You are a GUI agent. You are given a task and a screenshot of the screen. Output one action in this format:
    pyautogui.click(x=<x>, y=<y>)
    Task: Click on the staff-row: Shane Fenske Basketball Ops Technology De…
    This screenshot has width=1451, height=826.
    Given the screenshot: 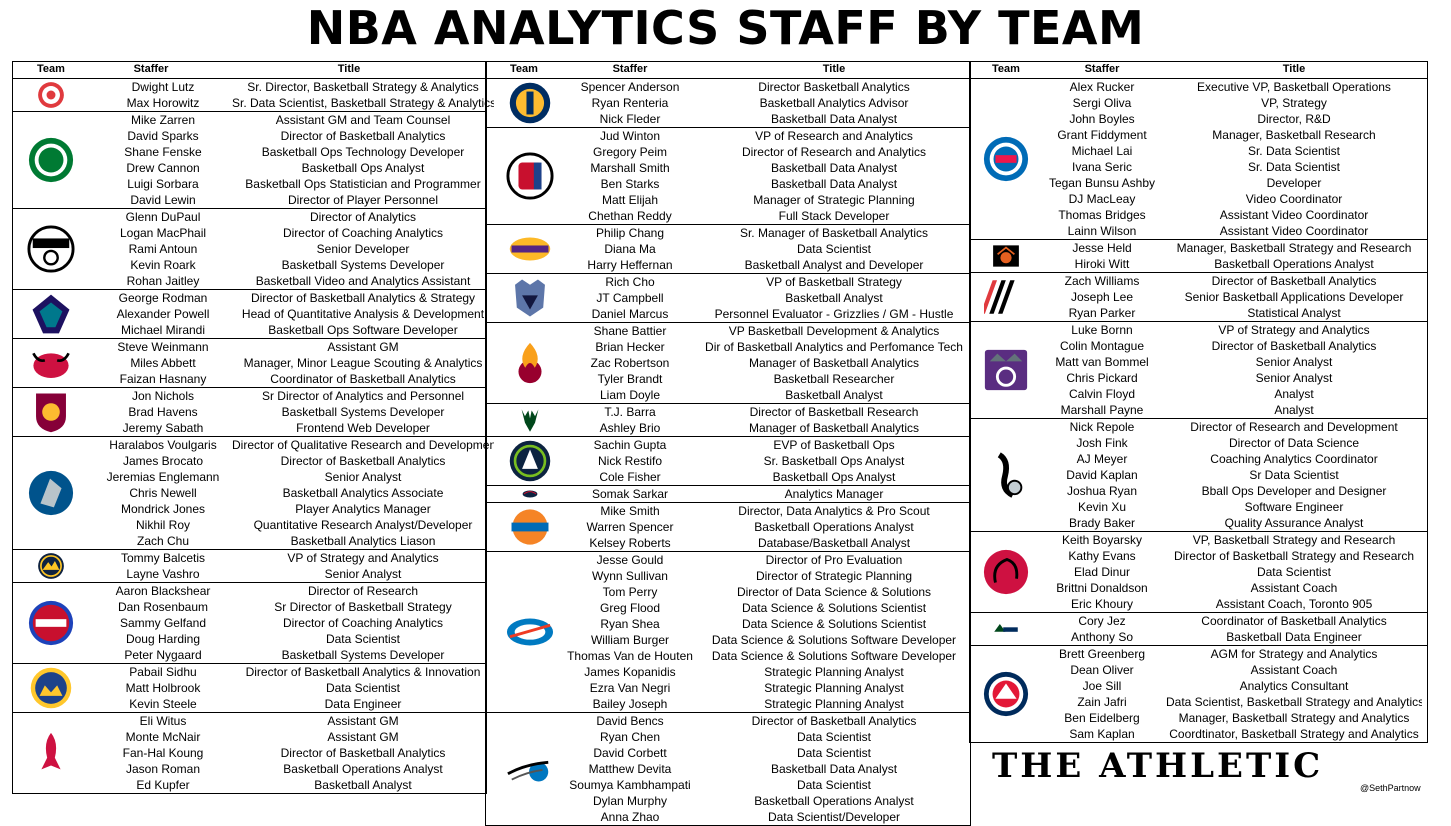 What is the action you would take?
    pyautogui.click(x=249, y=152)
    